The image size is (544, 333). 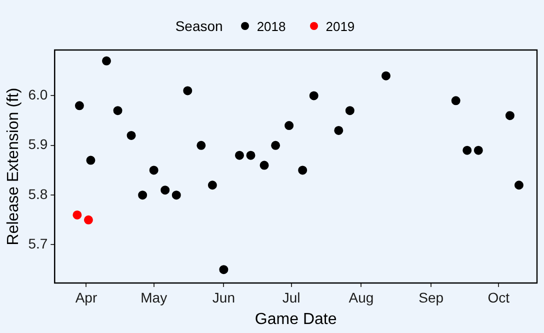 What do you see at coordinates (154, 297) in the screenshot?
I see `x-tick-label: May` at bounding box center [154, 297].